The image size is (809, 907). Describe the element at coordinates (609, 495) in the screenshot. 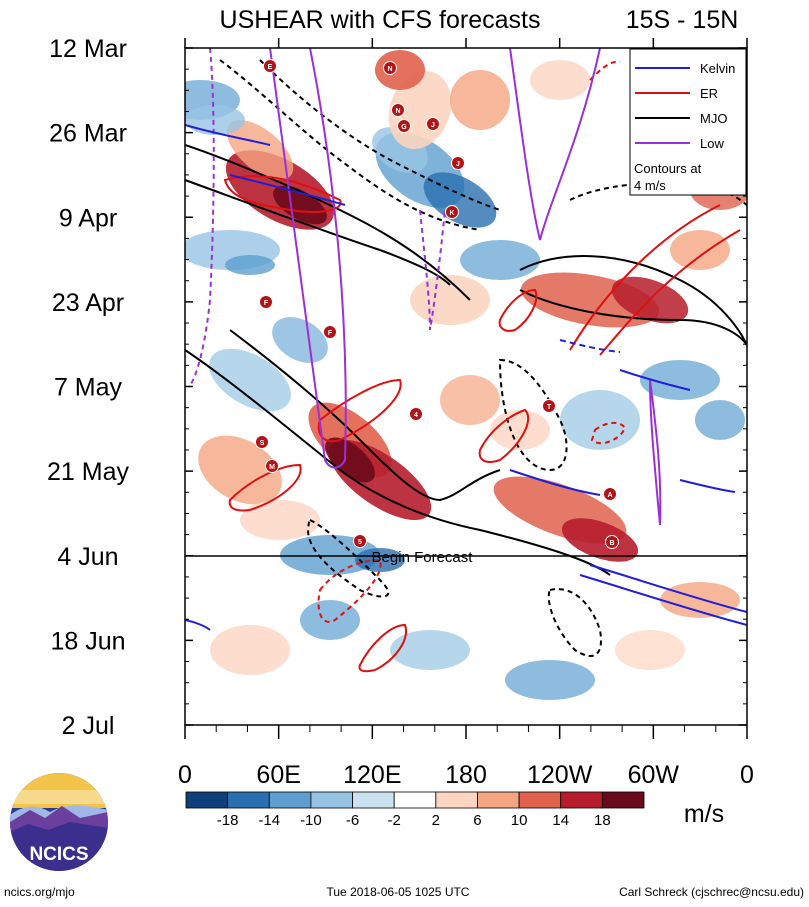

I see `storm-marker-label: A` at that location.